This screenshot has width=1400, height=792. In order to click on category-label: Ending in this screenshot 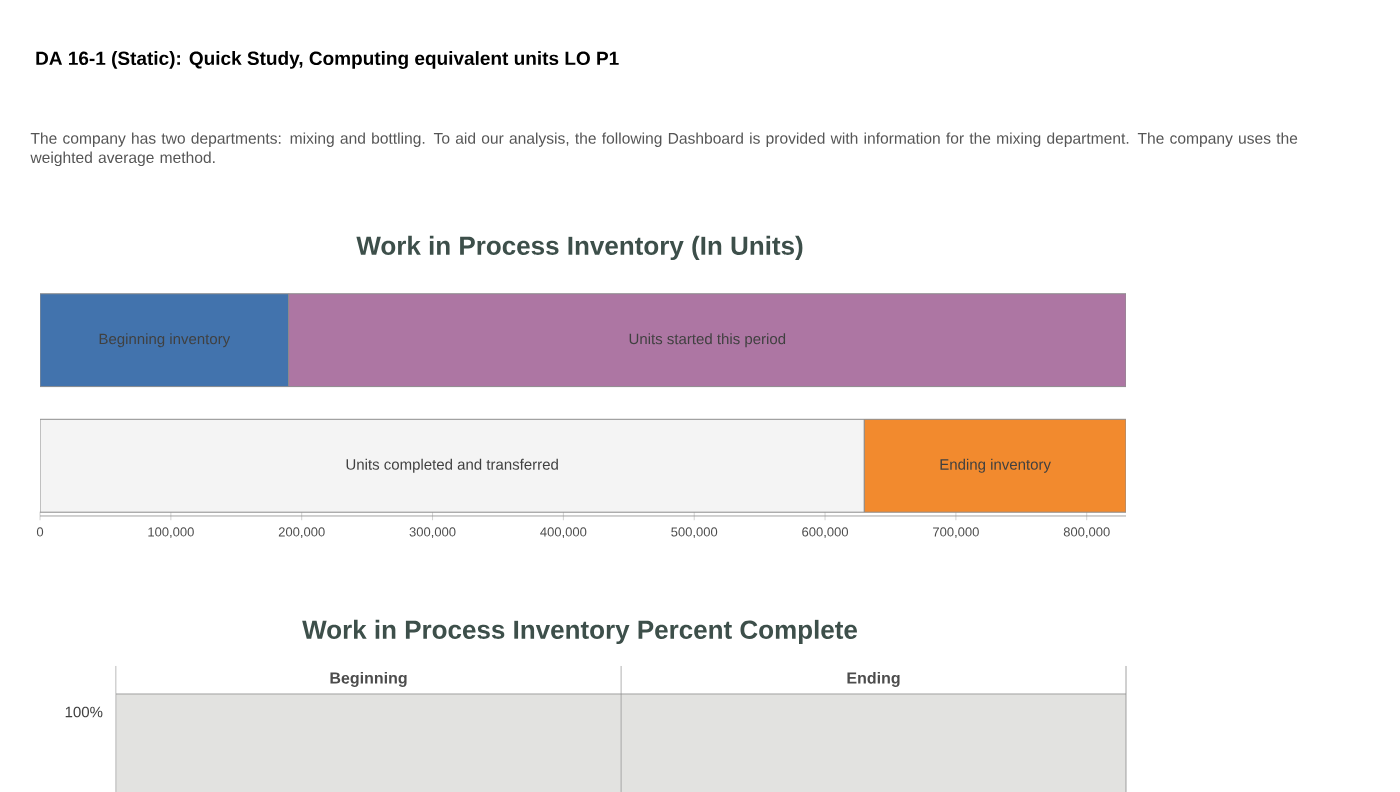, I will do `click(873, 679)`.